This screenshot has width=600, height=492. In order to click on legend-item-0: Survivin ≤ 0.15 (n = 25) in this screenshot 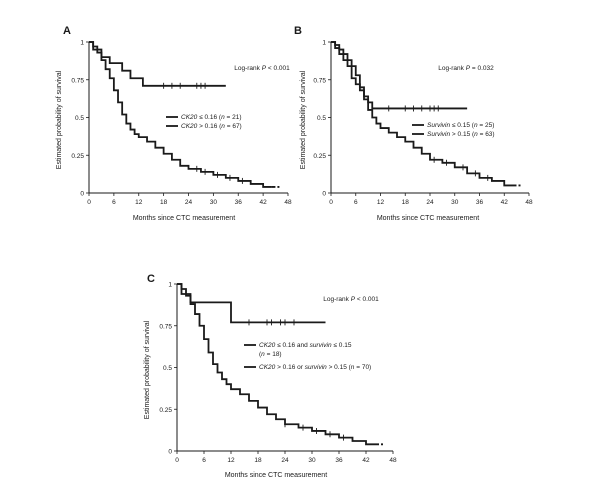, I will do `click(460, 125)`.